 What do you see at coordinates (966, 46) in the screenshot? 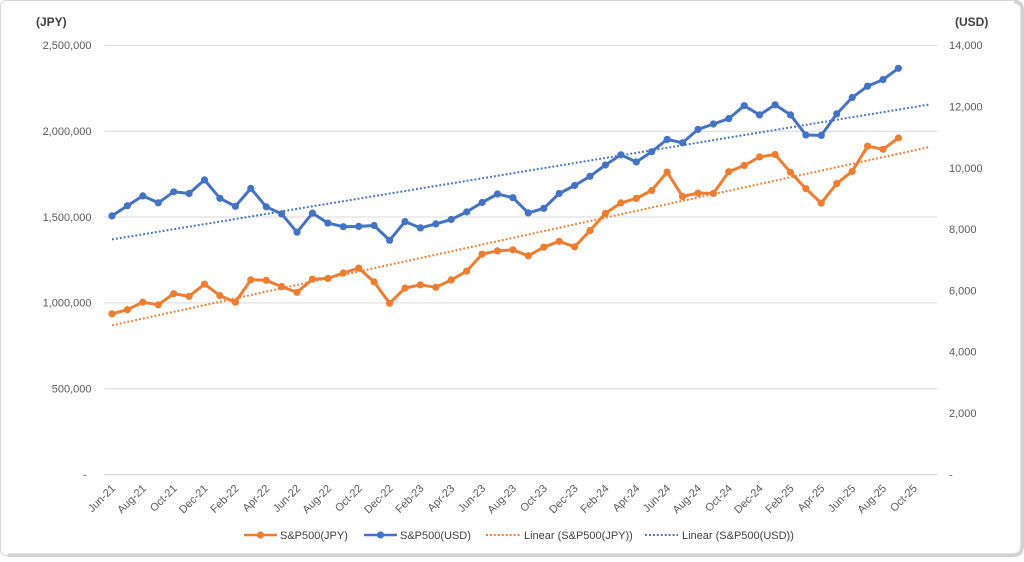
I see `svg-text: 14,000` at bounding box center [966, 46].